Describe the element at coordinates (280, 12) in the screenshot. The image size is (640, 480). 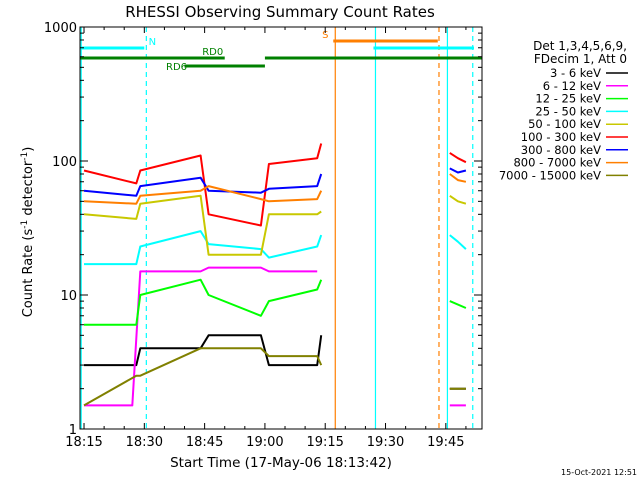
I see `chart-title: RHESSI Observing Summary Count Rates` at that location.